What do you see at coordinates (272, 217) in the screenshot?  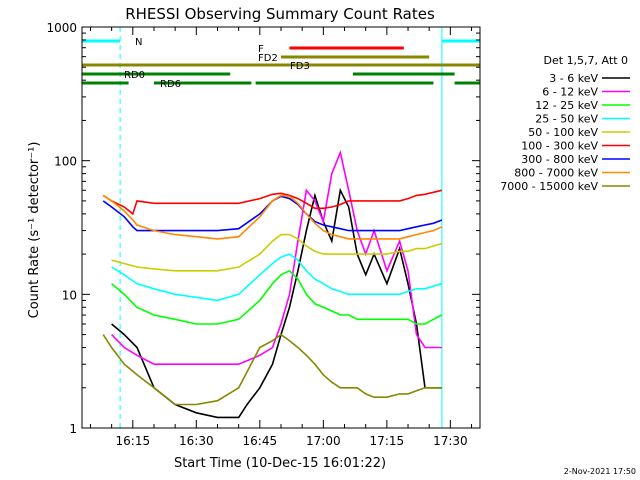 I see `series-line-800-7000-kev` at bounding box center [272, 217].